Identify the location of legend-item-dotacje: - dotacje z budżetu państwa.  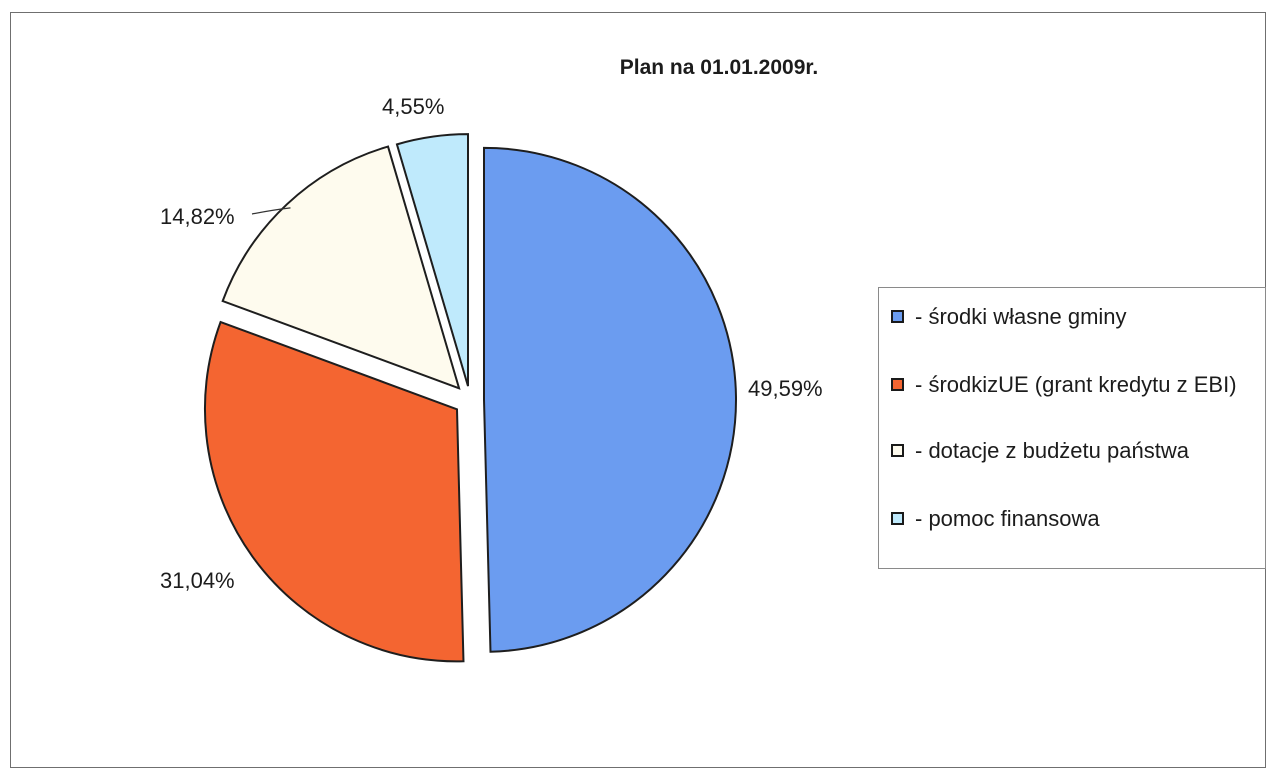
(1073, 450).